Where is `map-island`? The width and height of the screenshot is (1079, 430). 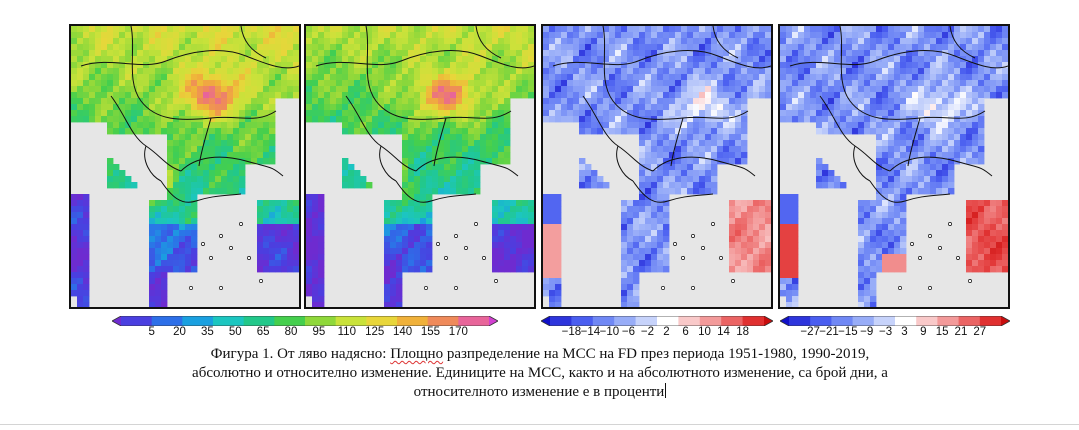
map-island is located at coordinates (693, 288).